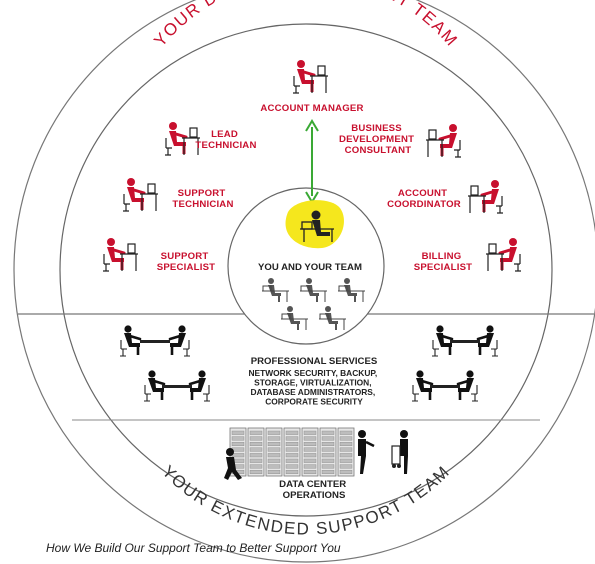  Describe the element at coordinates (314, 361) in the screenshot. I see `professional-services-title: PROFESSIONAL SERVICES` at that location.